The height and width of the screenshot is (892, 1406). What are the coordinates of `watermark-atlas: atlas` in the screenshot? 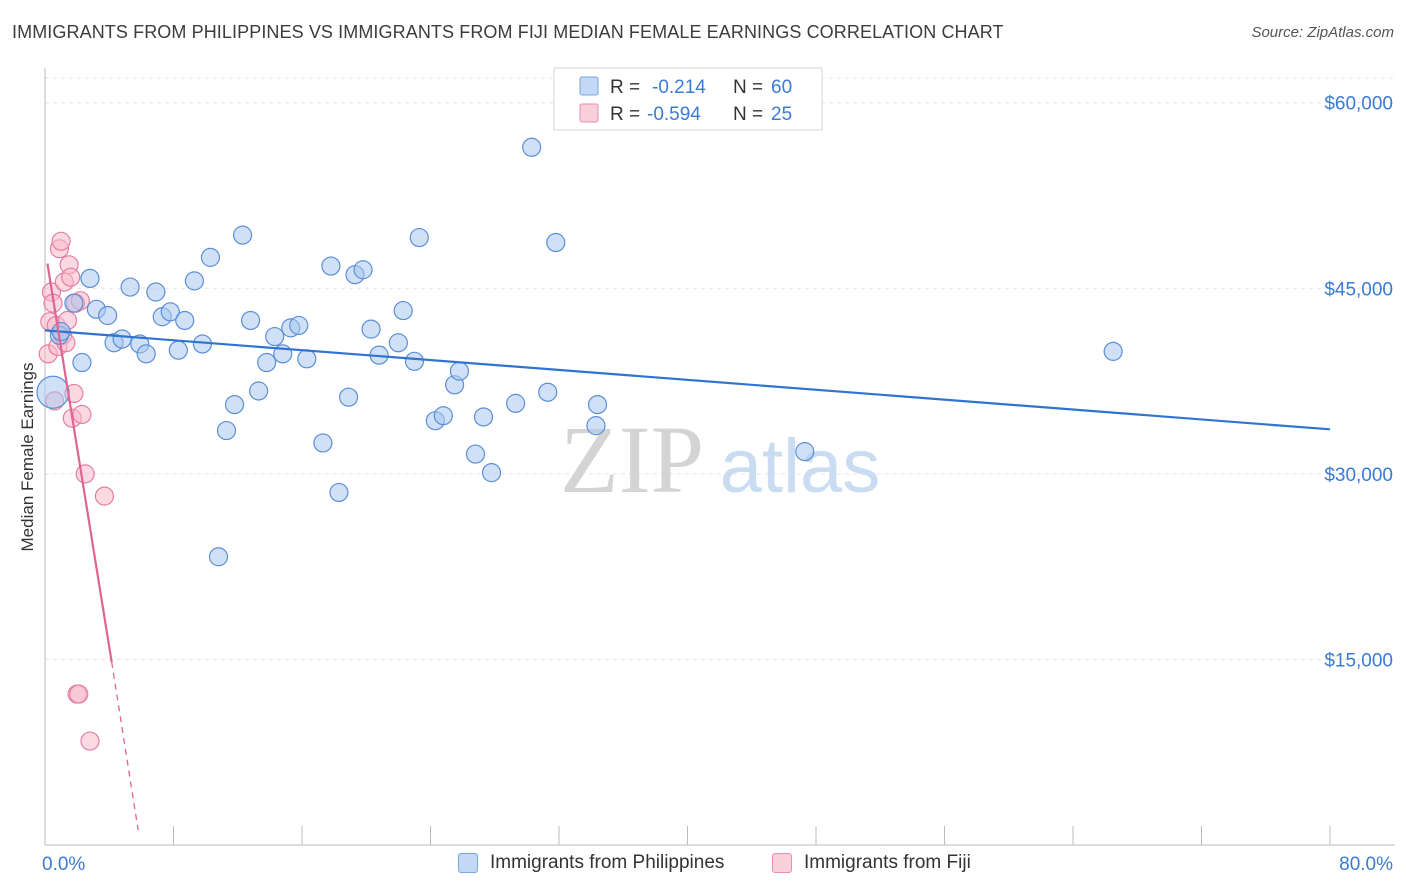 It's located at (800, 466).